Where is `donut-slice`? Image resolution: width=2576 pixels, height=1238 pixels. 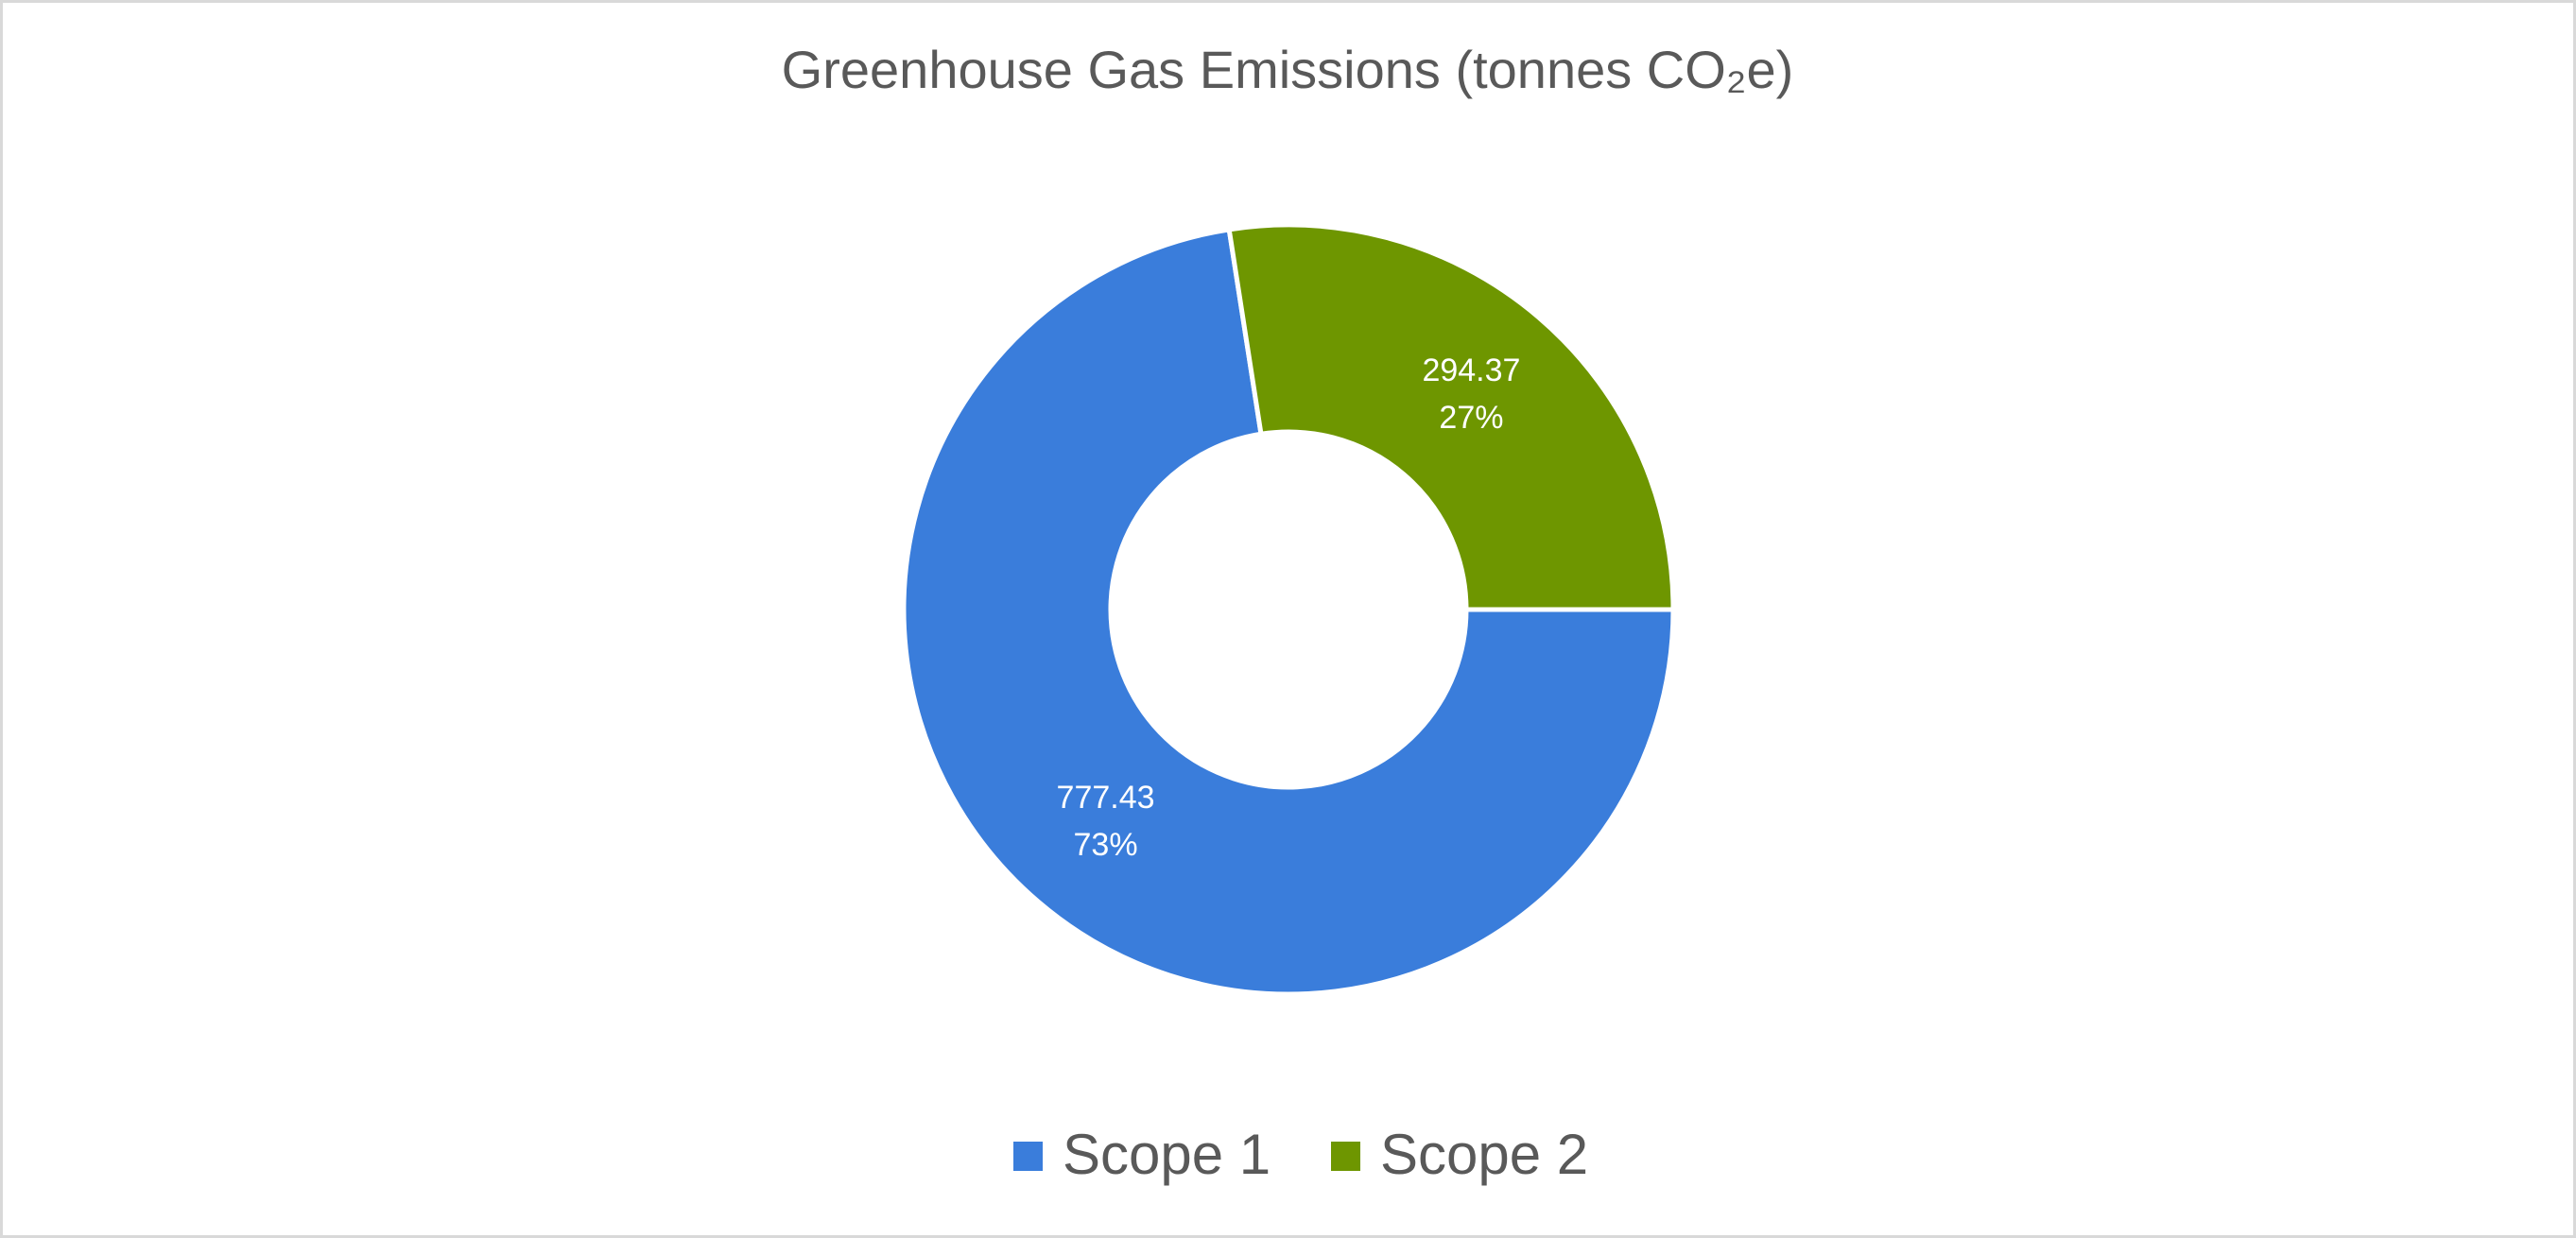
donut-slice is located at coordinates (1451, 417).